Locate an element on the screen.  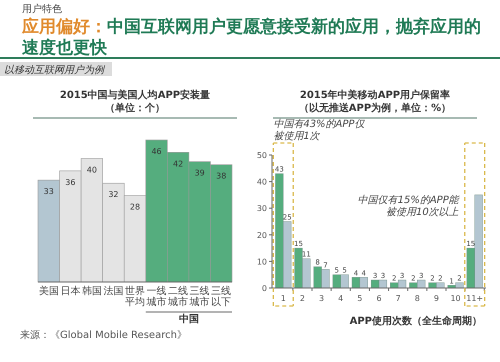
data-label: 39 is located at coordinates (199, 173).